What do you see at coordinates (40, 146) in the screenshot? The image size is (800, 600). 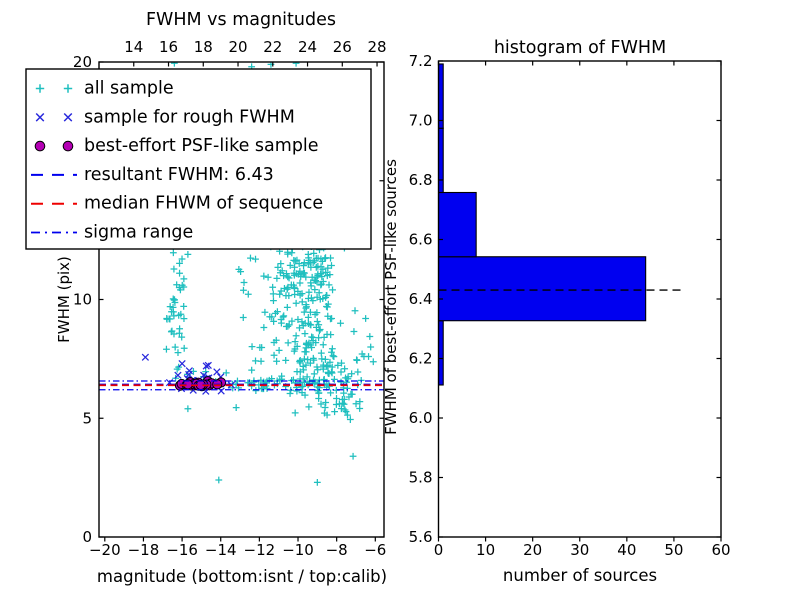 I see `point-circle` at bounding box center [40, 146].